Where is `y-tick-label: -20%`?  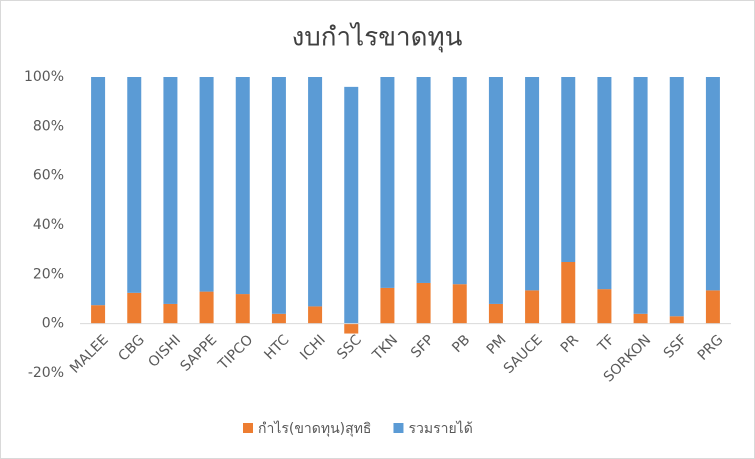
y-tick-label: -20% is located at coordinates (46, 373).